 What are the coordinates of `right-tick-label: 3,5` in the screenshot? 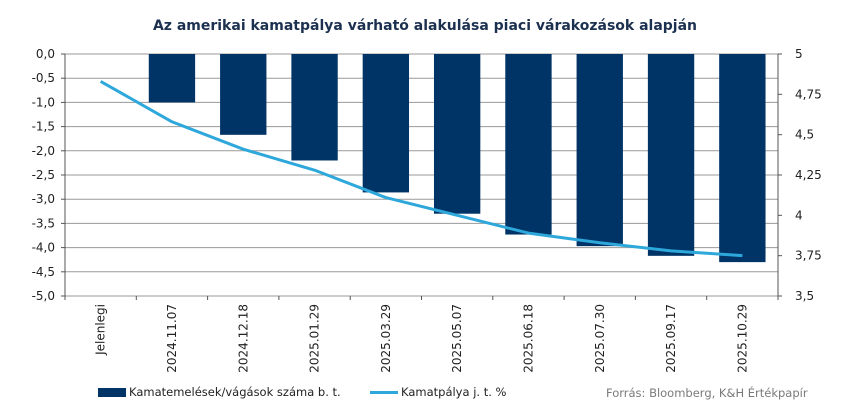 It's located at (804, 296).